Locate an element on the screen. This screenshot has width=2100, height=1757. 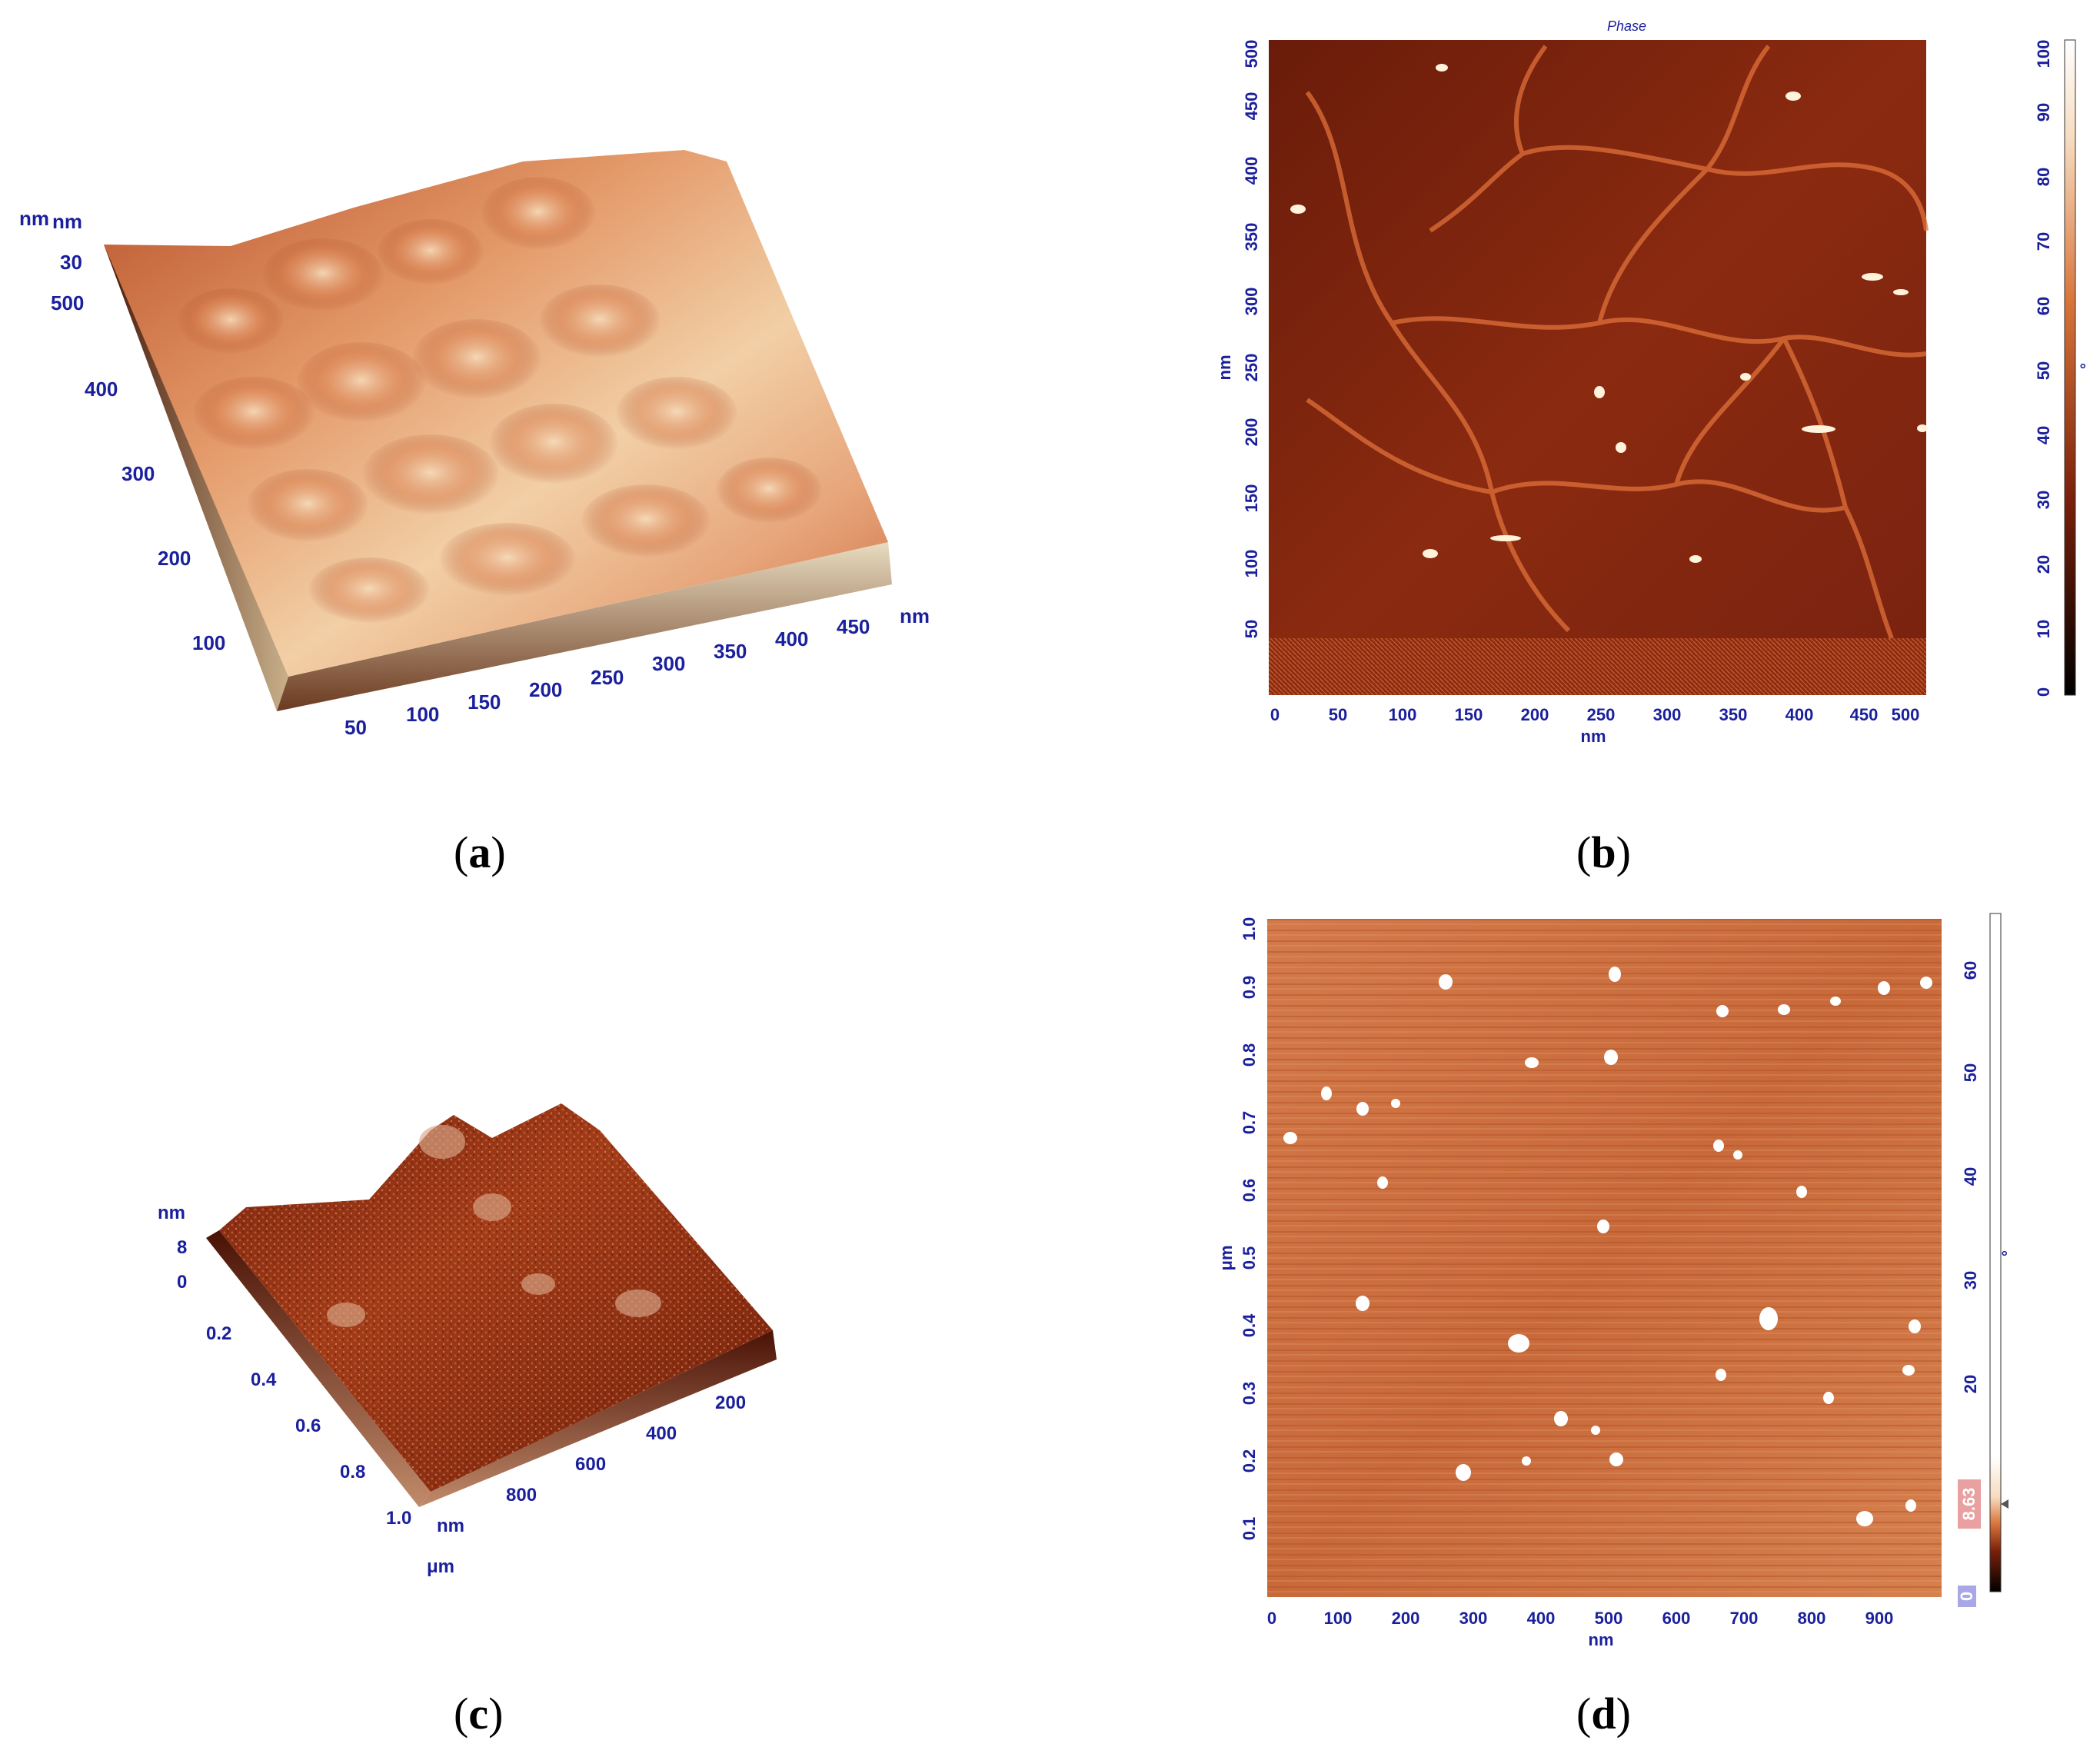
c-x-tick-200: 200 is located at coordinates (731, 1403).